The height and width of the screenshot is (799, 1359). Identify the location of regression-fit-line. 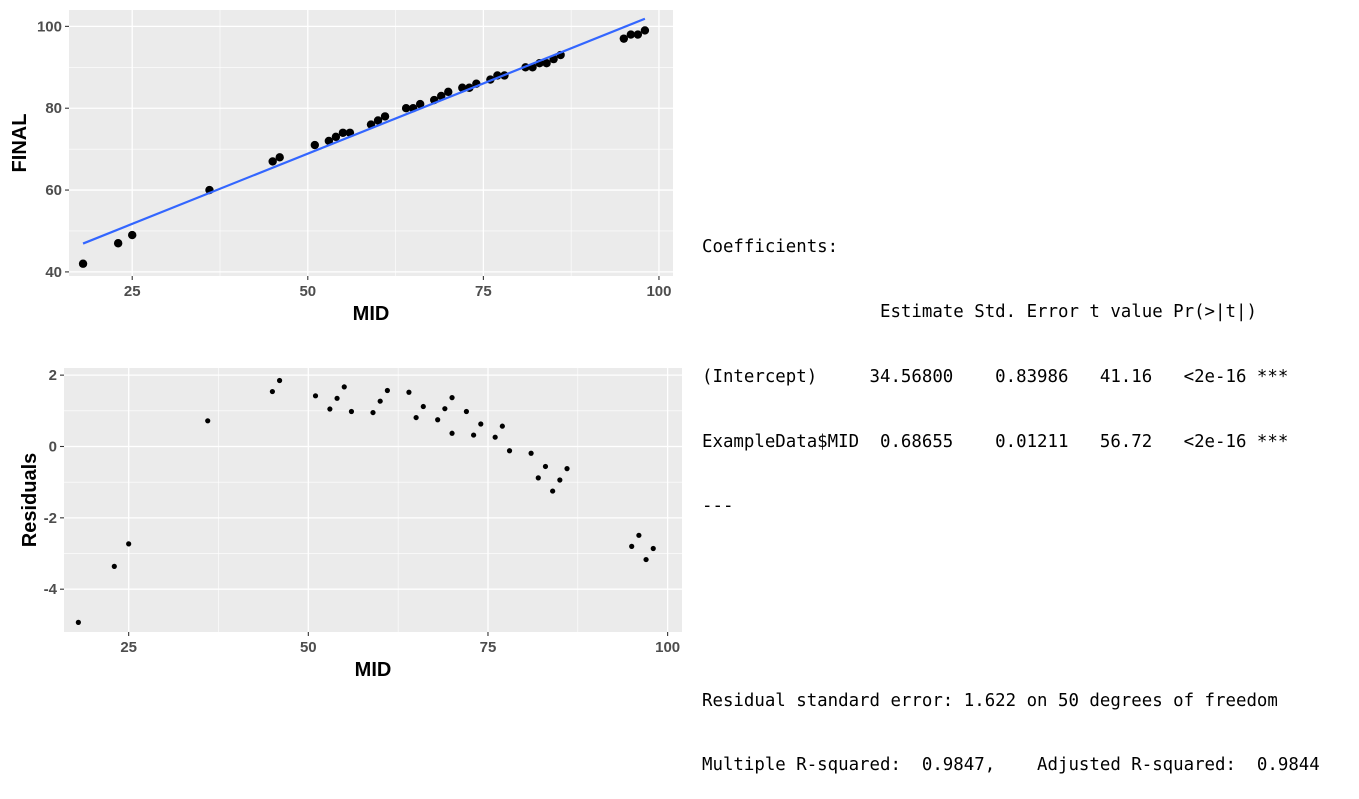
(364, 131).